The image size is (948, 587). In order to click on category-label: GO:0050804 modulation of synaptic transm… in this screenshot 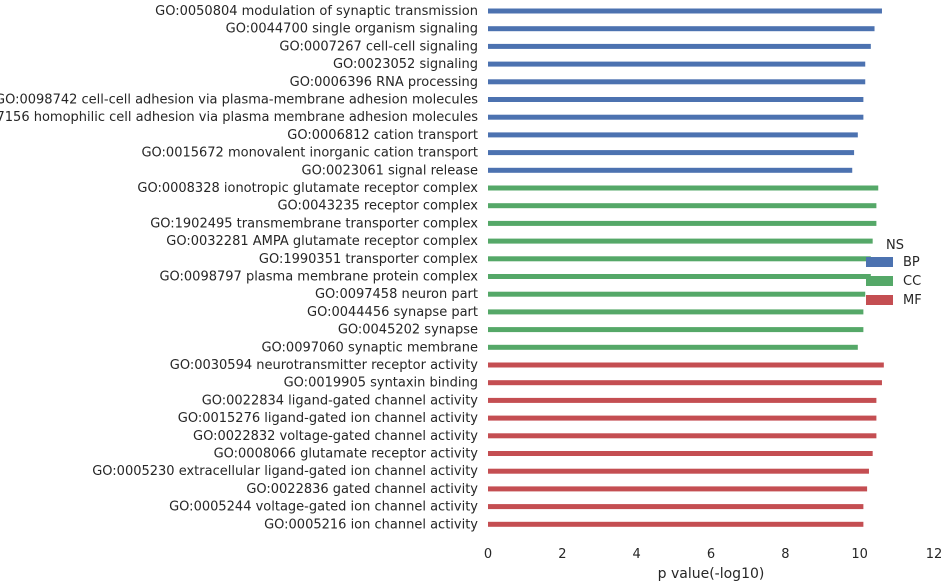, I will do `click(316, 11)`.